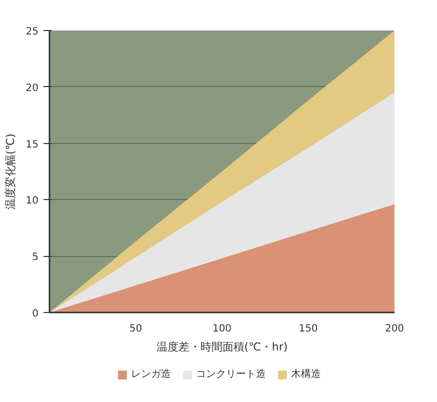 The image size is (437, 402). Describe the element at coordinates (394, 329) in the screenshot. I see `x-tick-label: 200` at that location.